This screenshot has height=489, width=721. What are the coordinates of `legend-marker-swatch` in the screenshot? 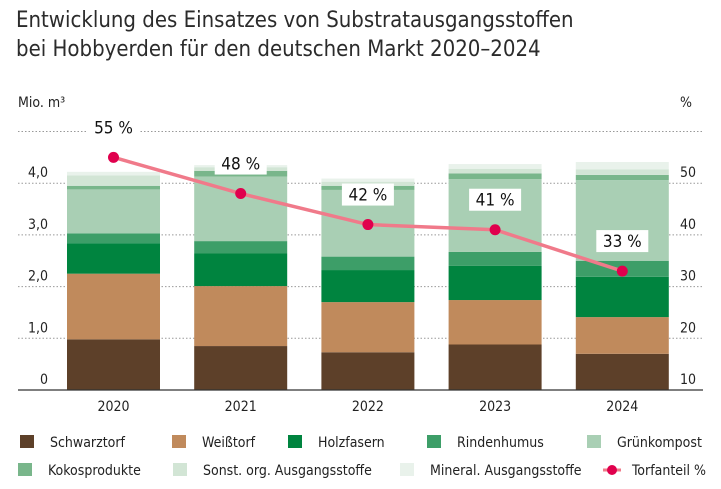 It's located at (612, 470).